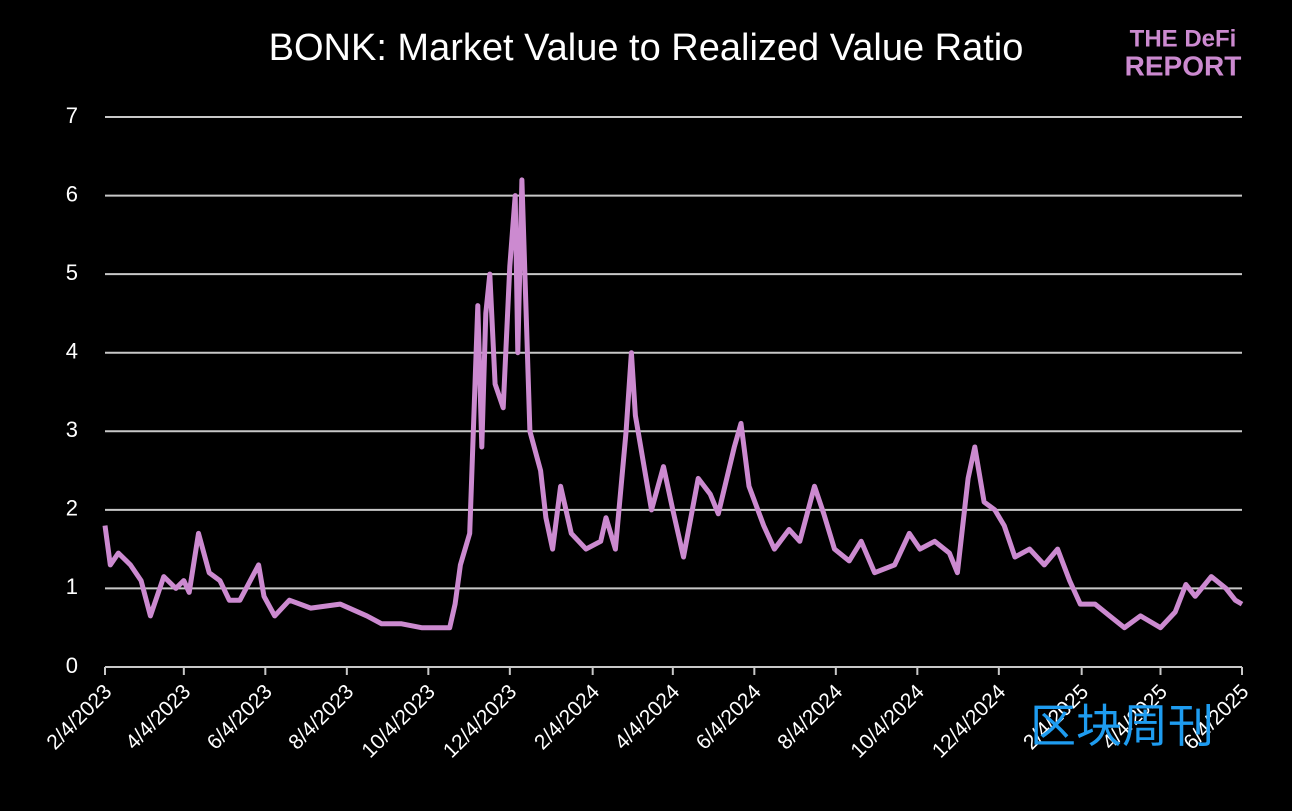 The width and height of the screenshot is (1292, 811). Describe the element at coordinates (72, 665) in the screenshot. I see `y-tick-label: 0` at that location.